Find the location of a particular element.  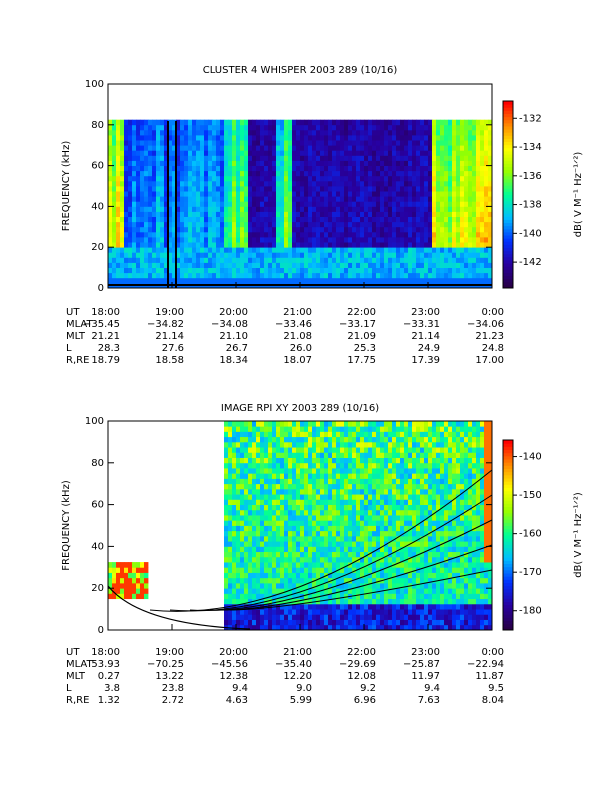

ut-label: 22:00 is located at coordinates (361, 312).